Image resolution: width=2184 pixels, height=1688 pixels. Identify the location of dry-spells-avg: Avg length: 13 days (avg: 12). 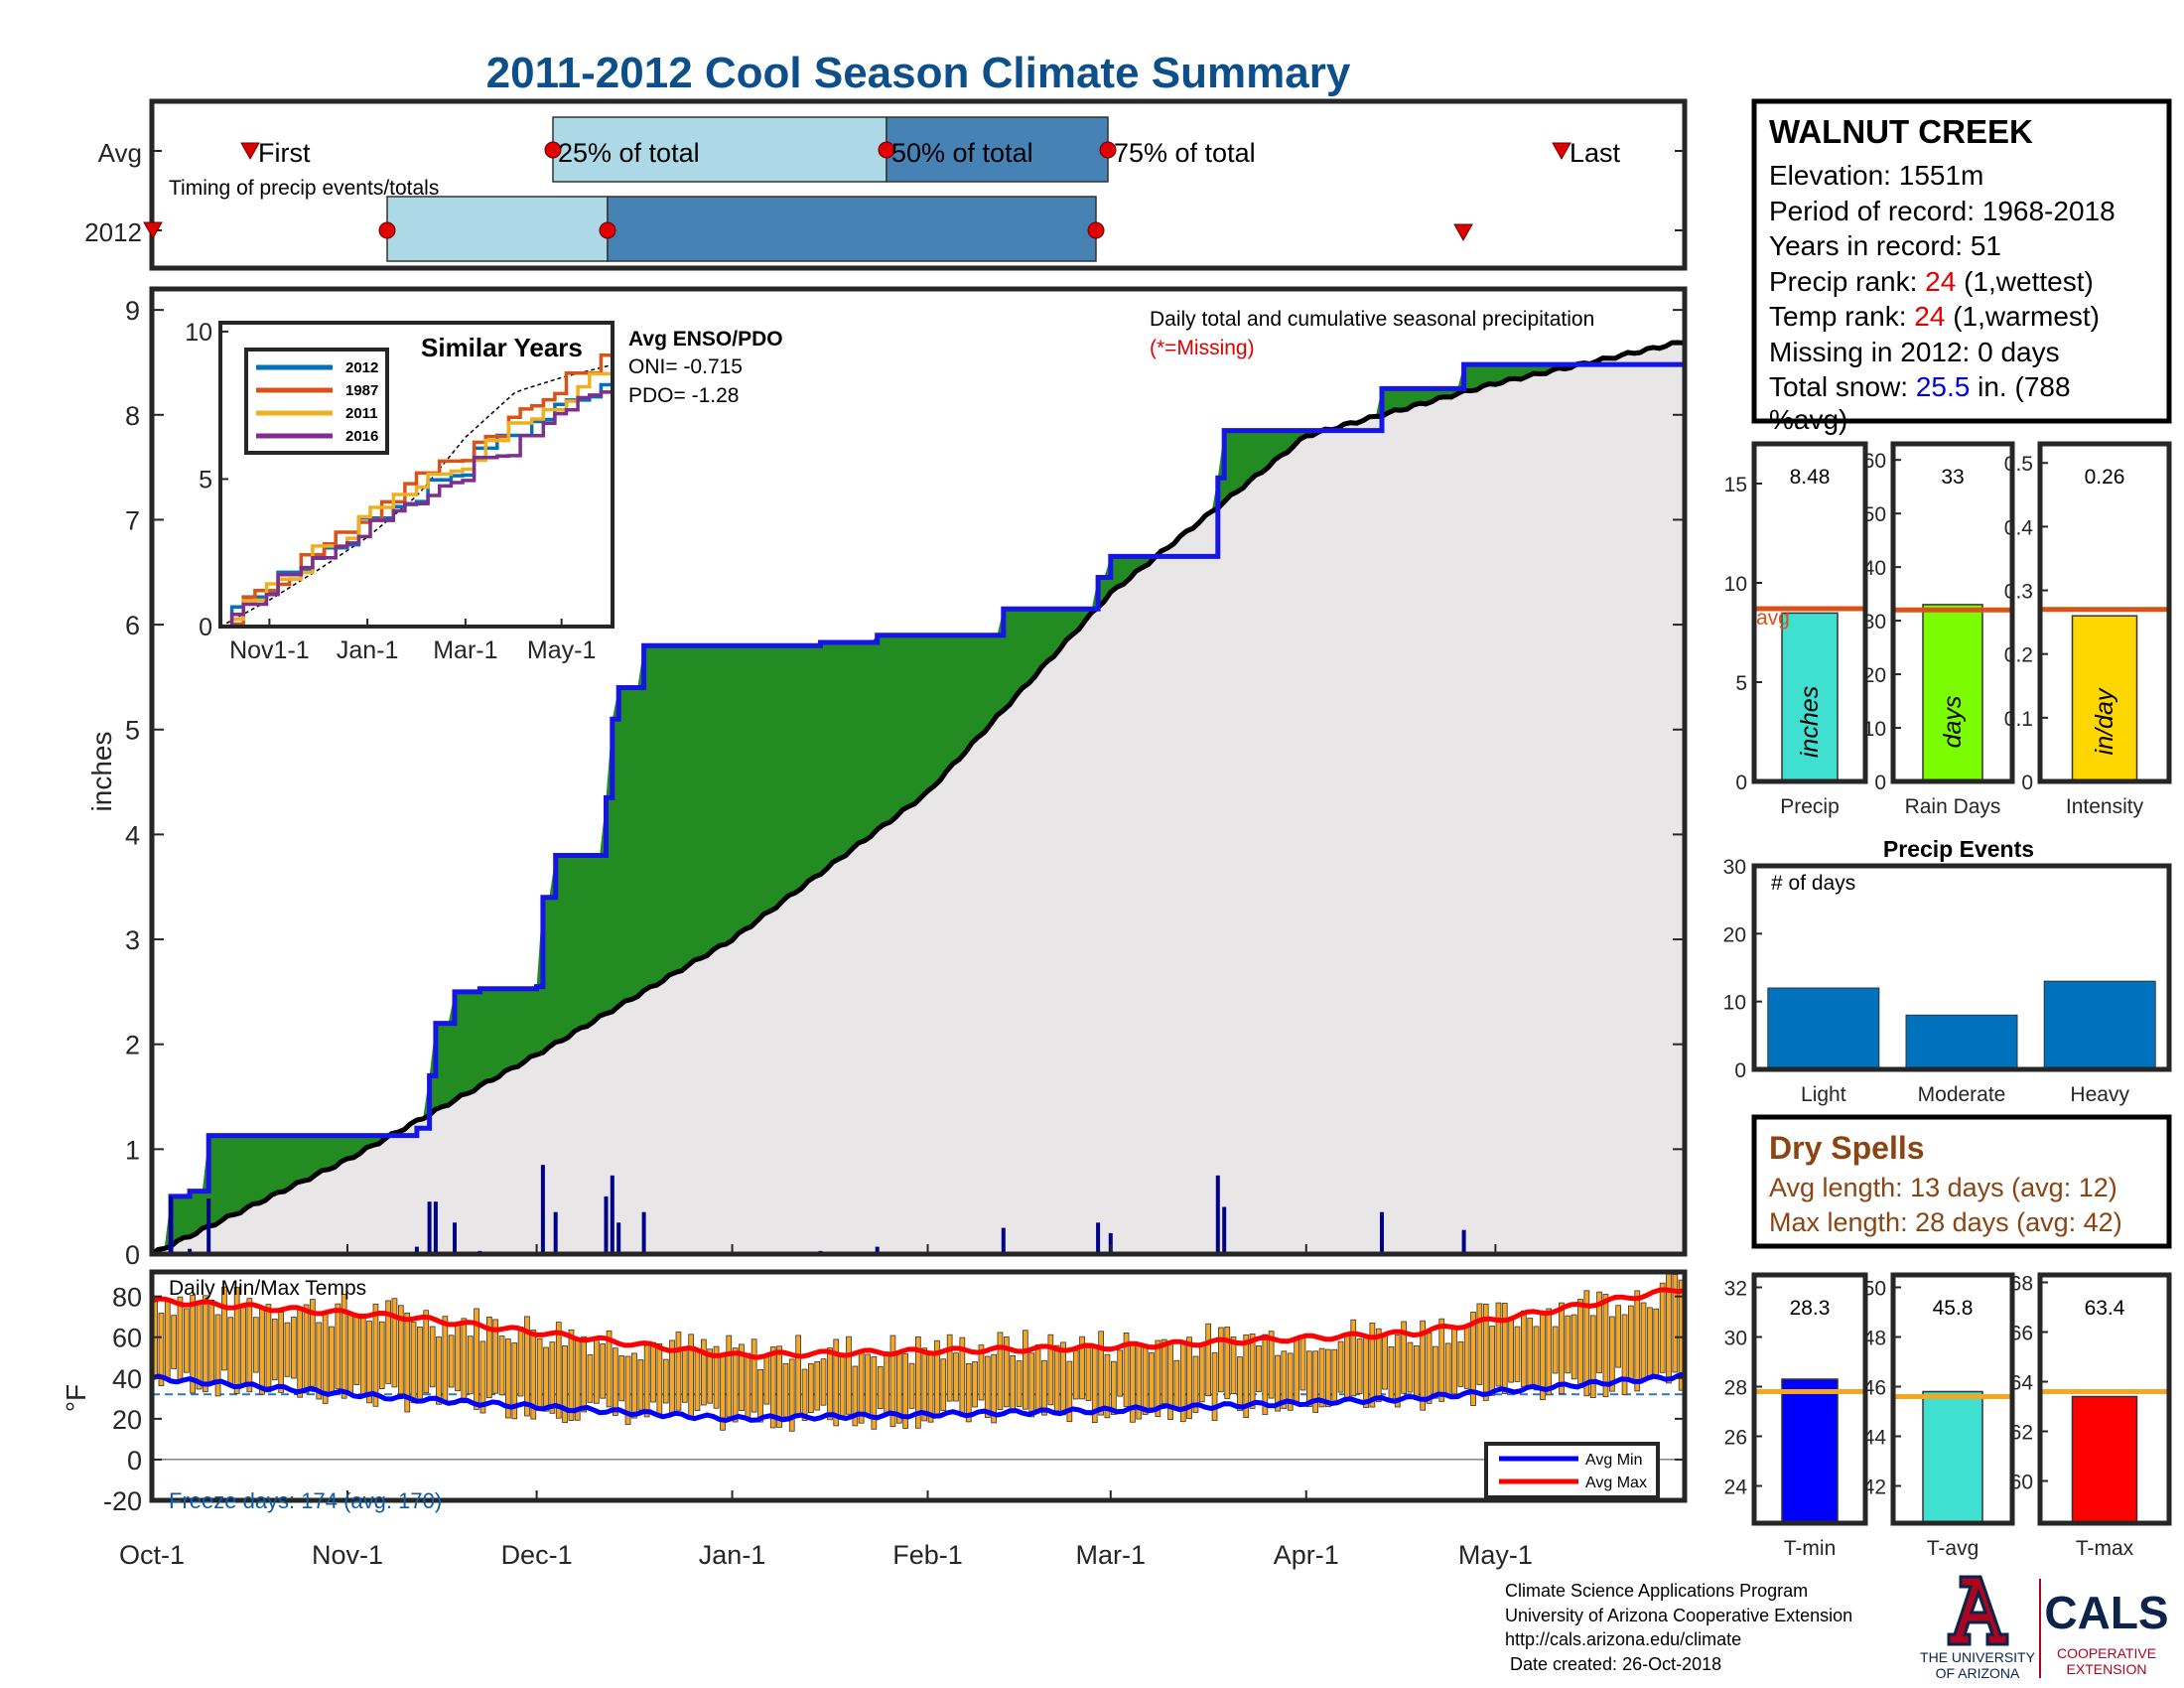
(1943, 1187).